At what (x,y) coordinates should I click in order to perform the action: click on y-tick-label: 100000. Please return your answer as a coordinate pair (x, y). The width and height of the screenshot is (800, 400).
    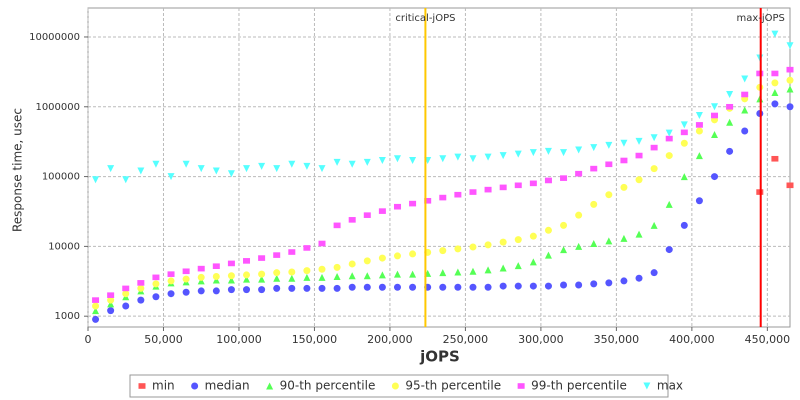
    Looking at the image, I should click on (61, 177).